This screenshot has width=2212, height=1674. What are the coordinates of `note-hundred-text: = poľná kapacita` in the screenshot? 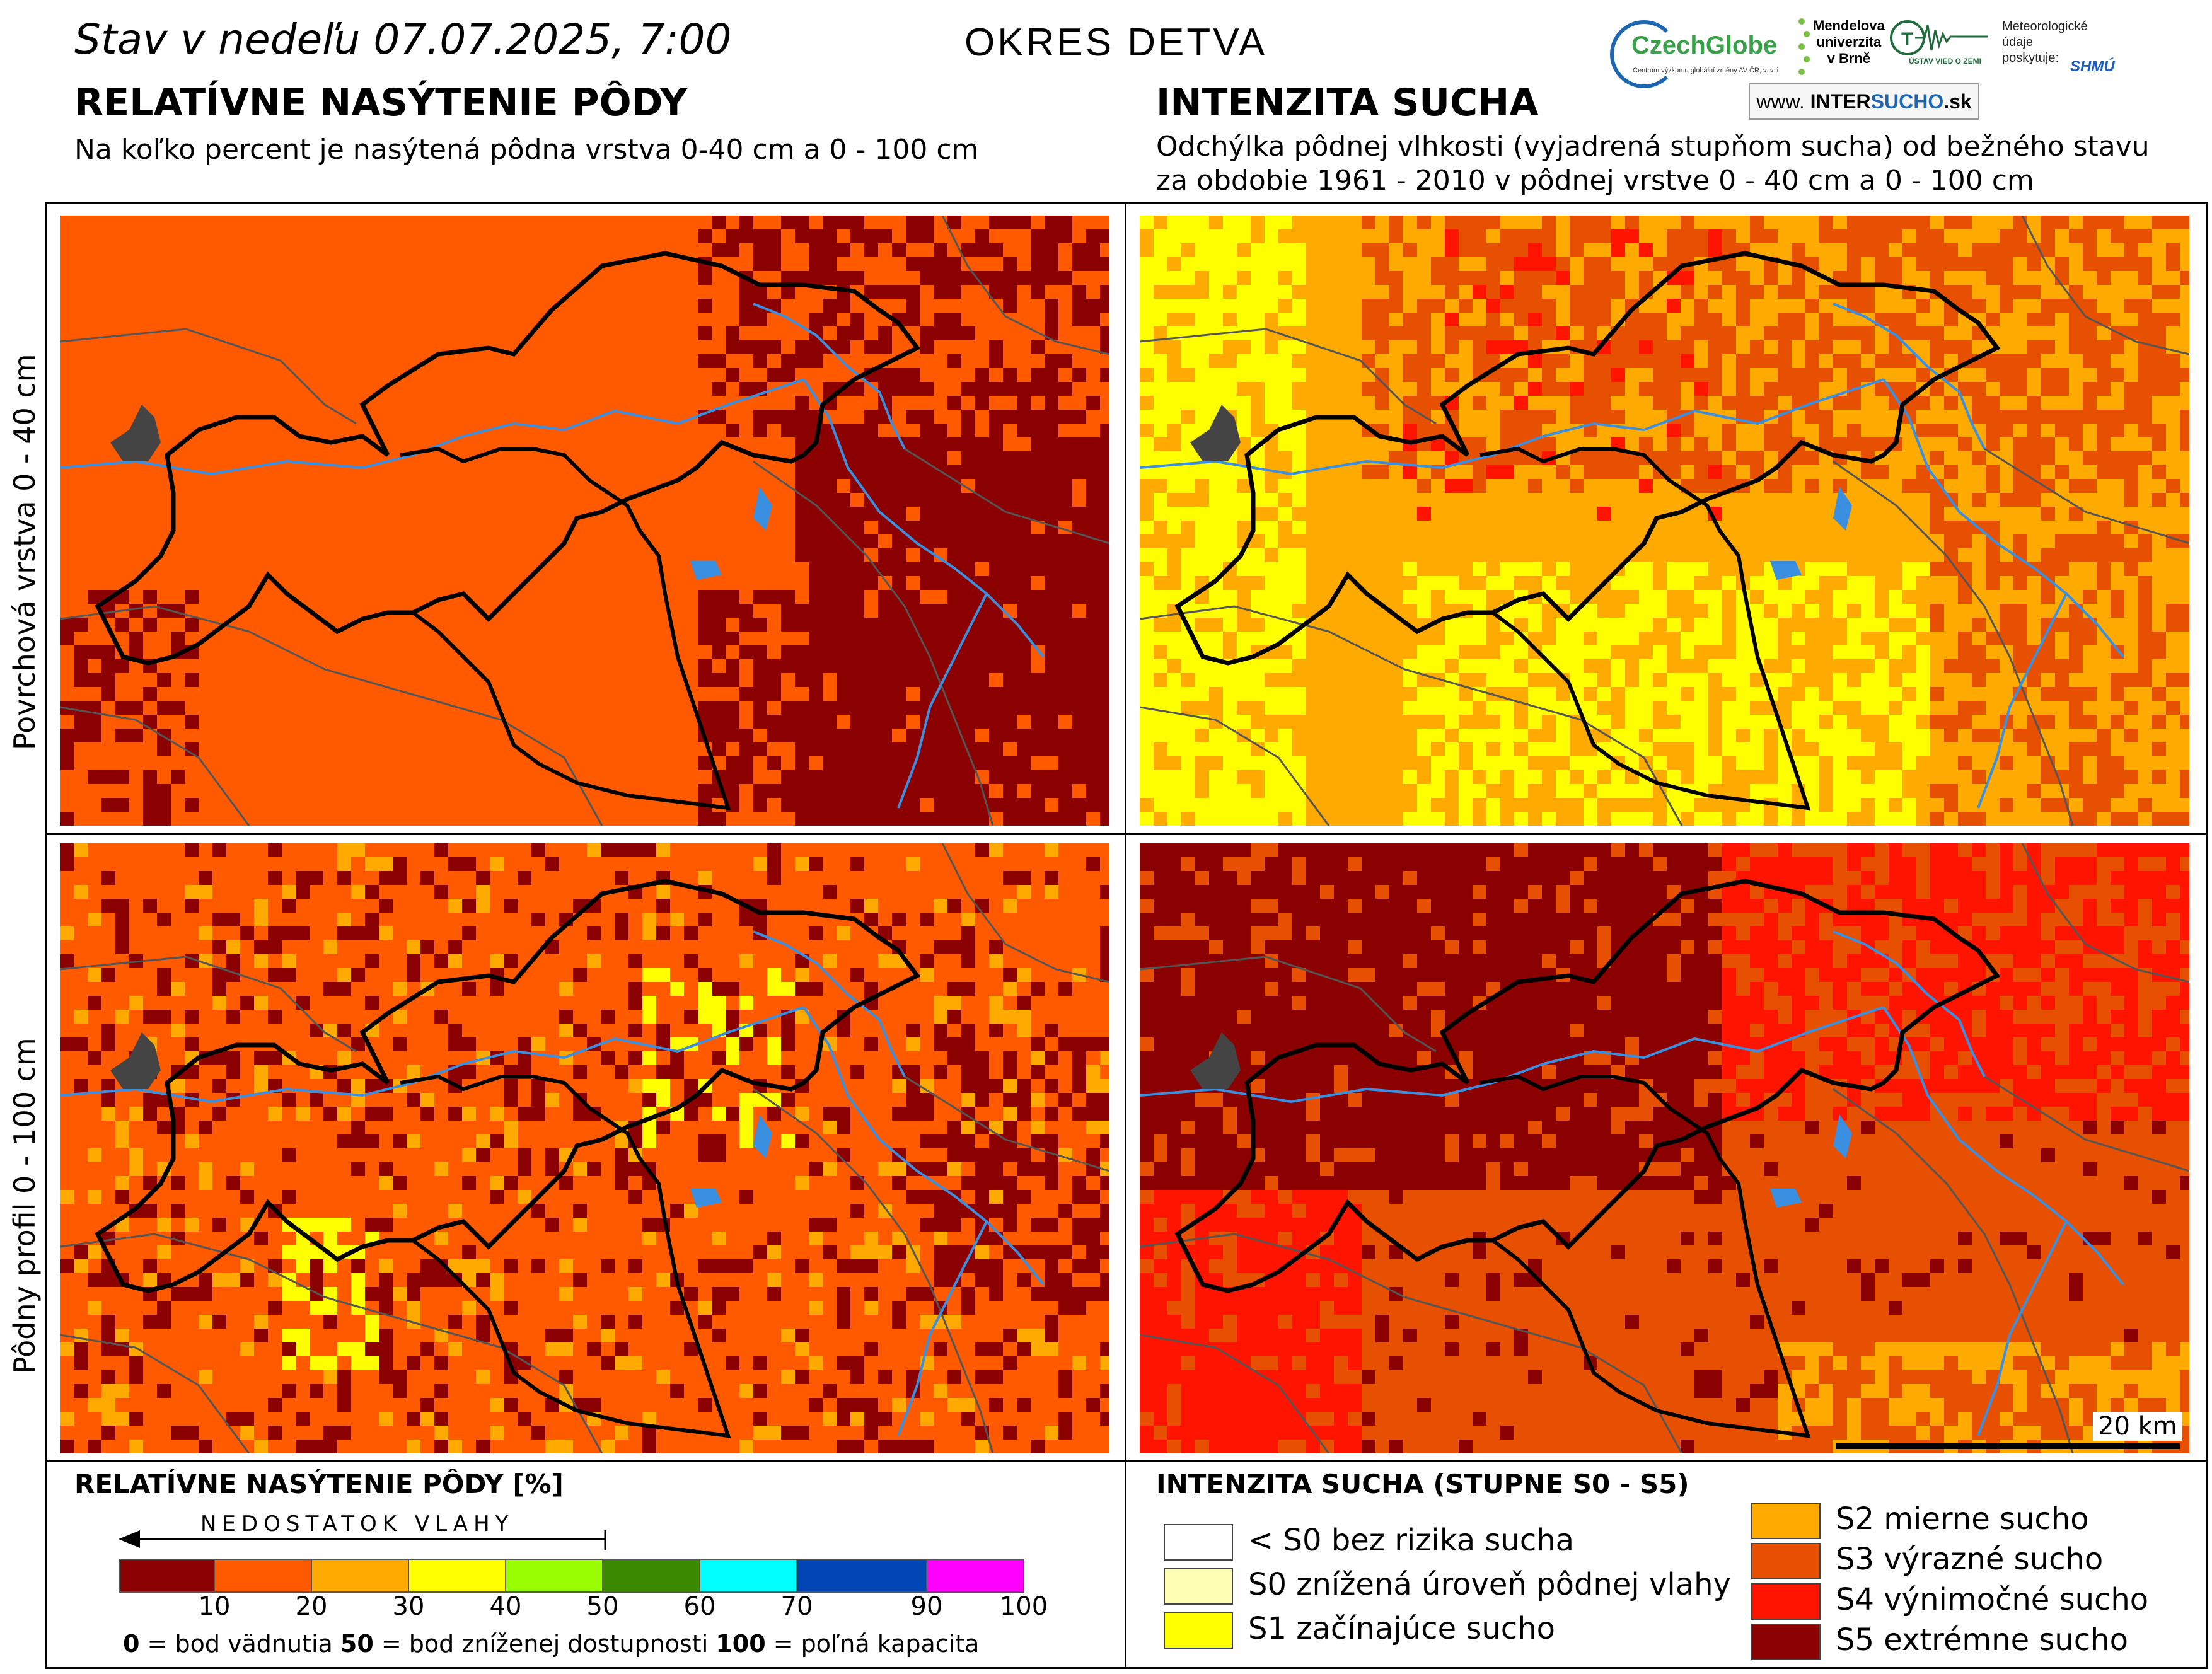 It's located at (872, 1644).